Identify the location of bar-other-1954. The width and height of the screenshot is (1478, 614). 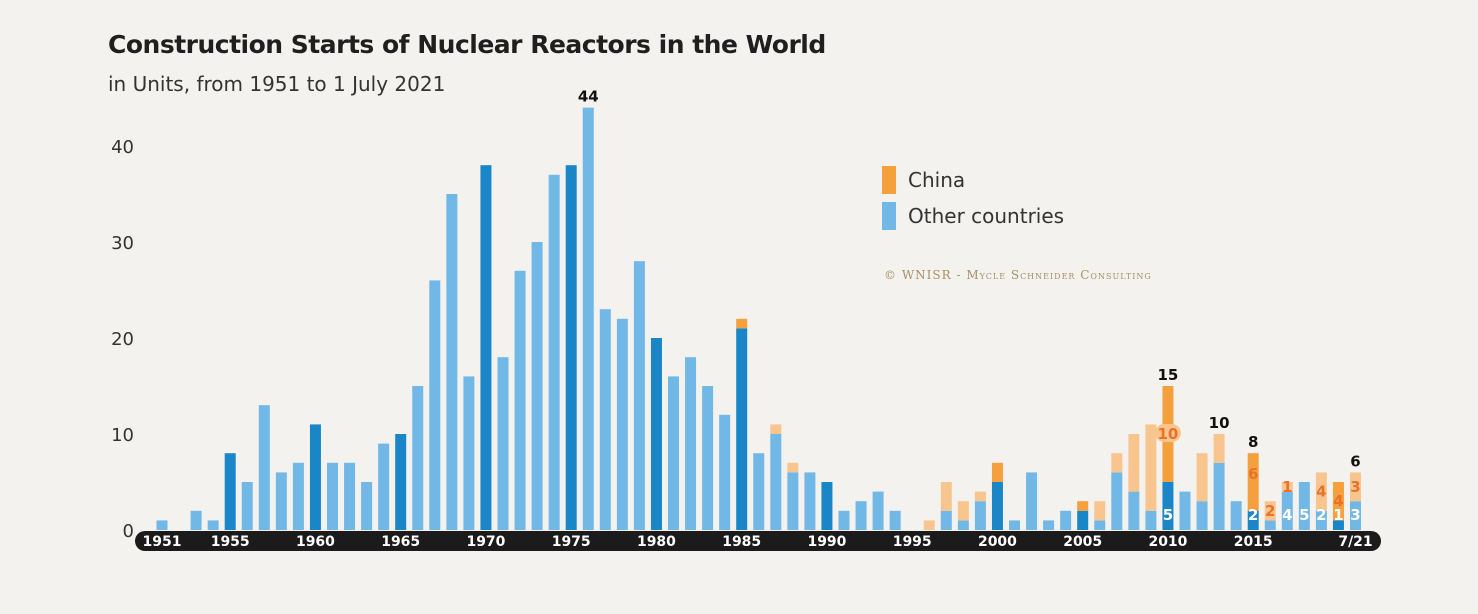
(213, 525).